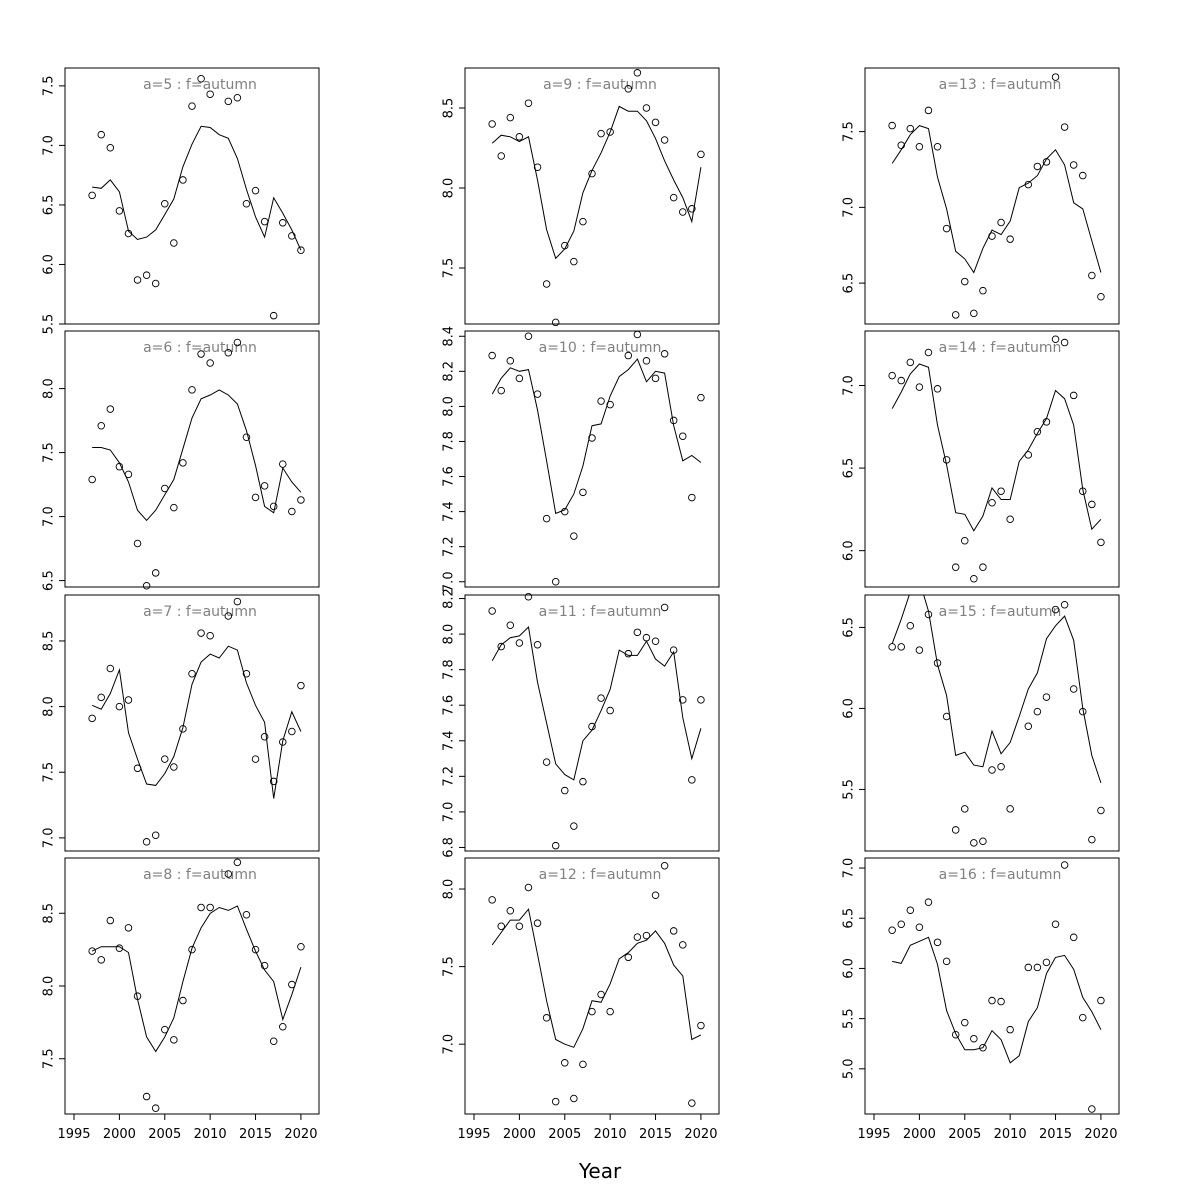  What do you see at coordinates (200, 875) in the screenshot?
I see `panel-title: a=8 : f=autumn` at bounding box center [200, 875].